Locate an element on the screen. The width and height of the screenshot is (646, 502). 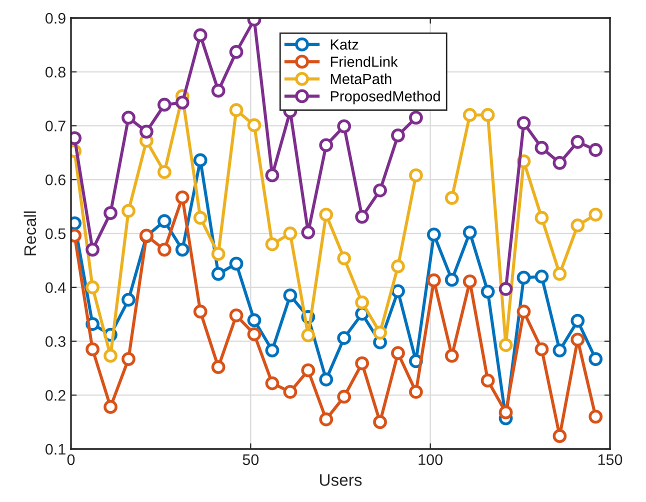
y-tick-label: 0.9 is located at coordinates (56, 18).